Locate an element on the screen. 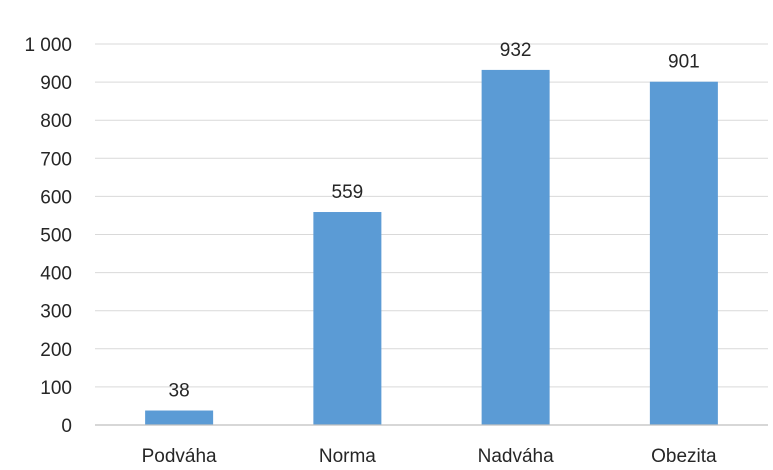  data-label-norma: 559 is located at coordinates (348, 192).